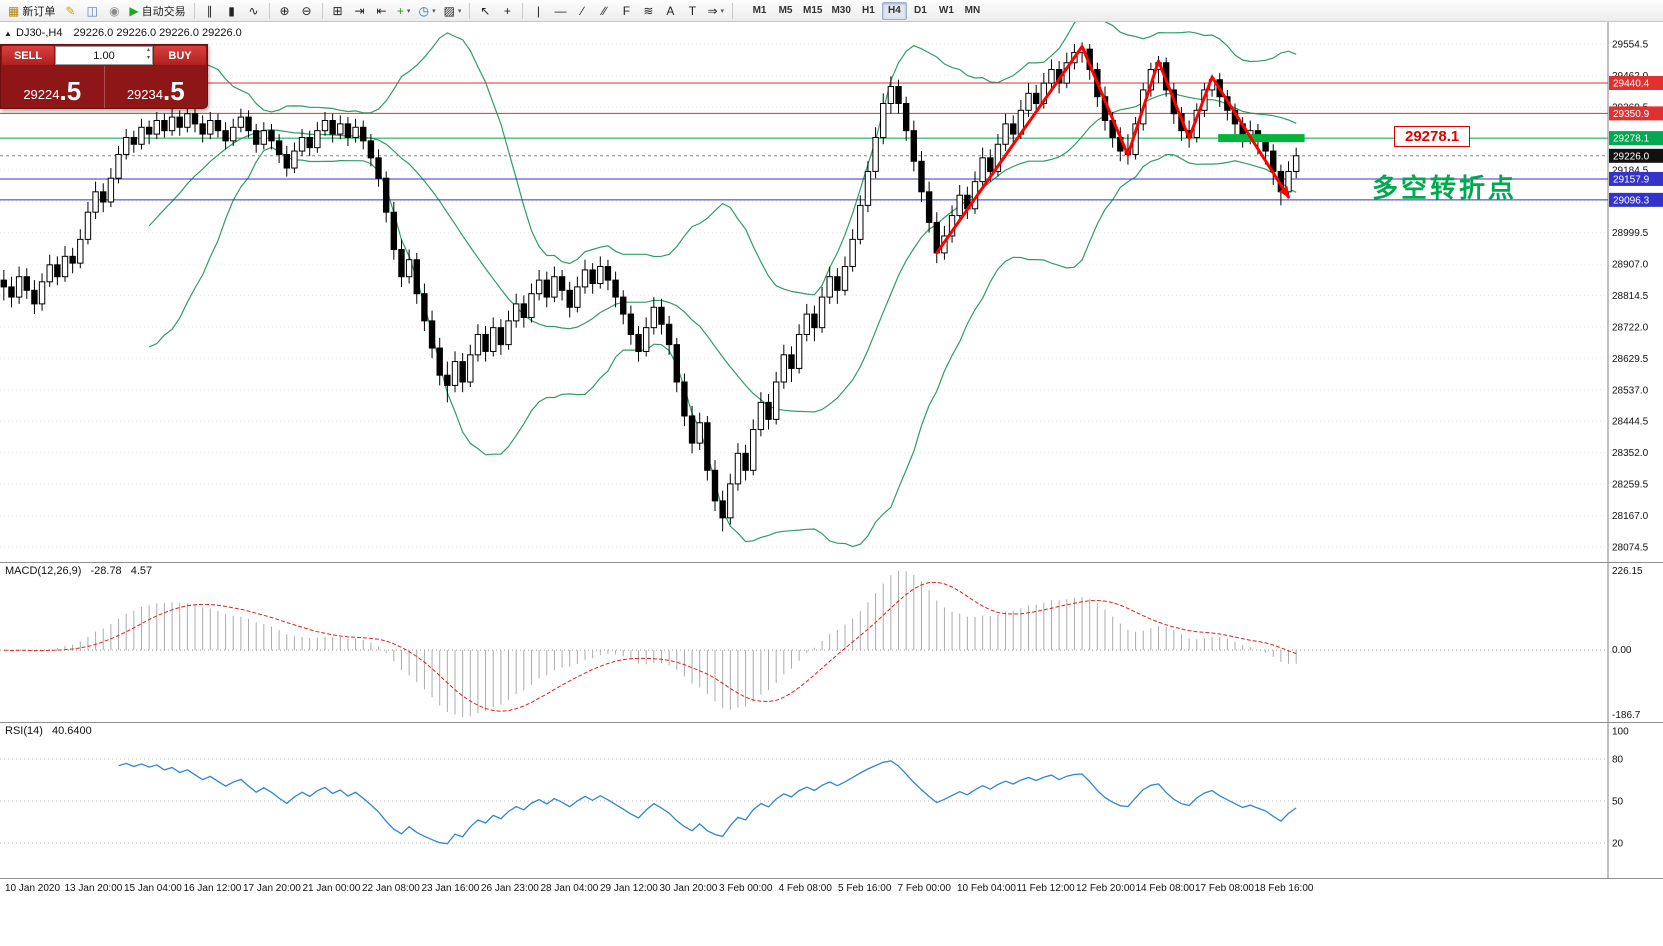 The height and width of the screenshot is (946, 1663). I want to click on svg-text: 28907.0, so click(1630, 265).